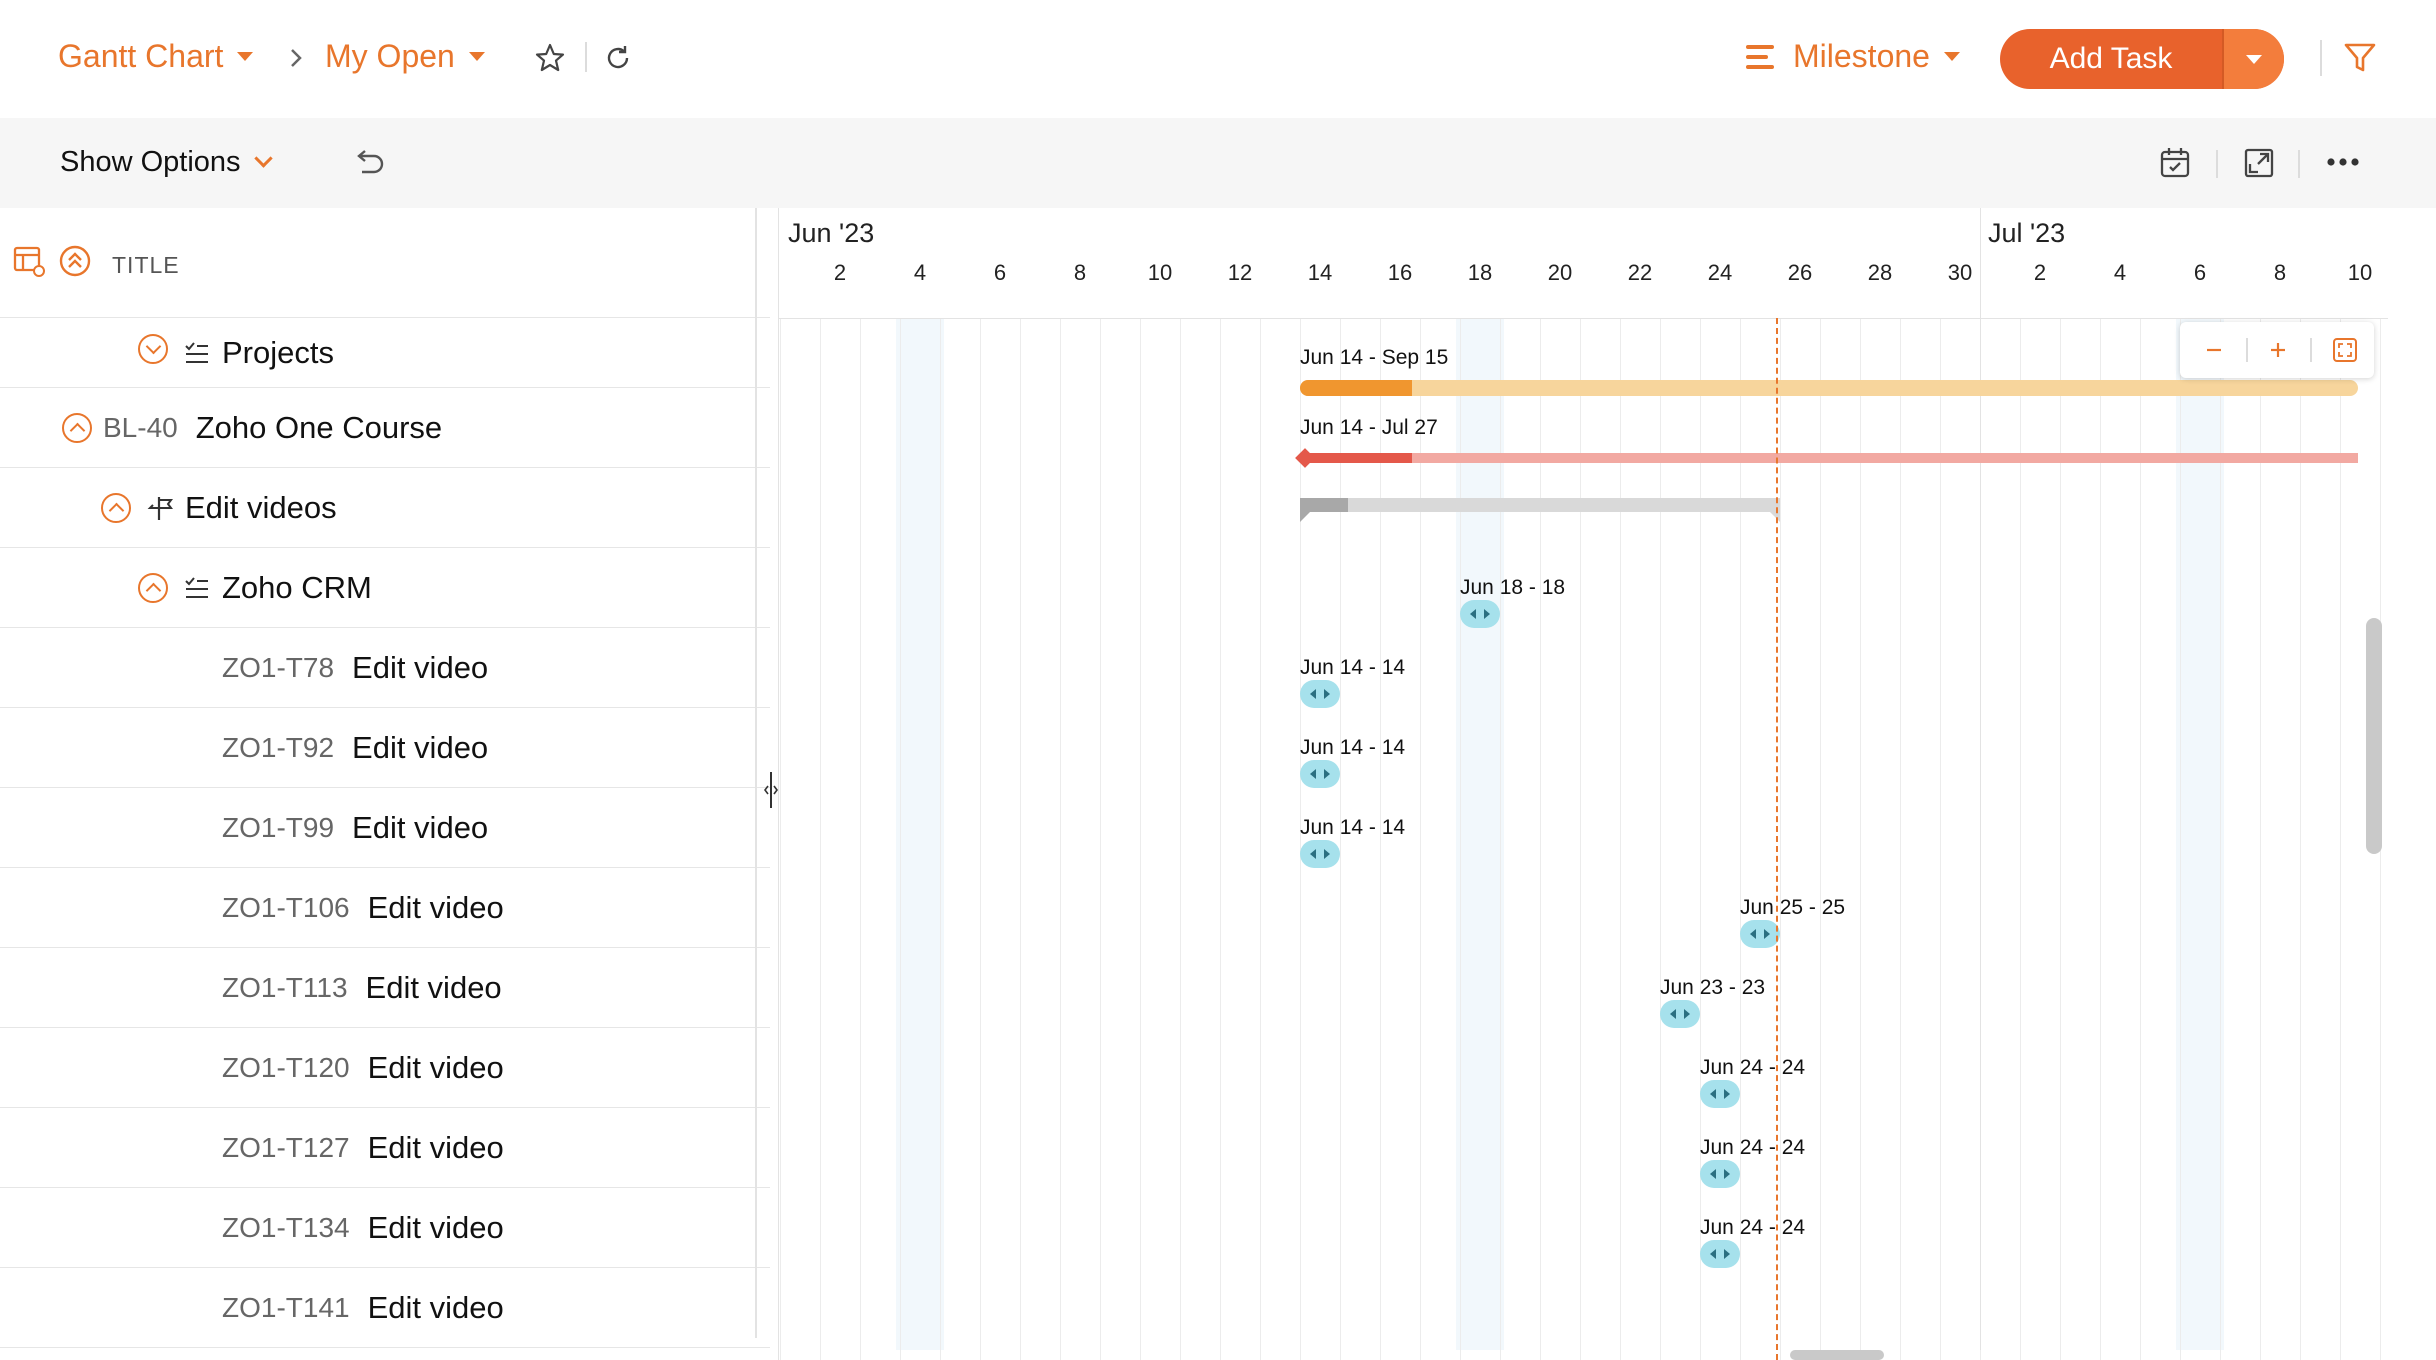  What do you see at coordinates (196, 352) in the screenshot?
I see `tasklist-icon` at bounding box center [196, 352].